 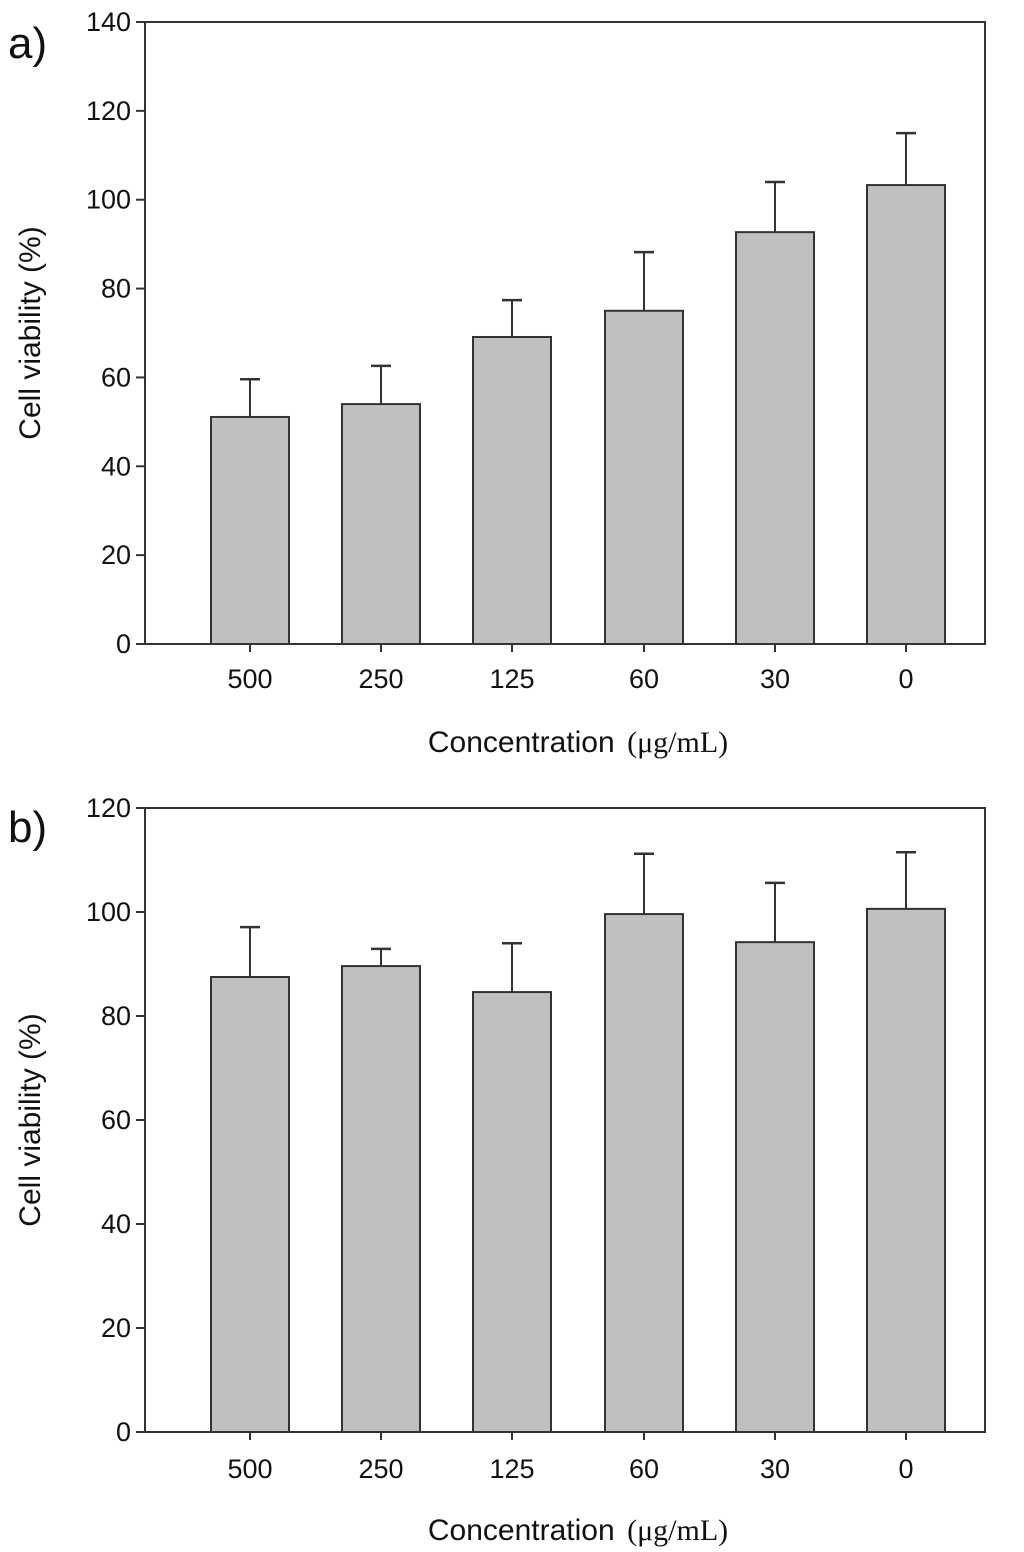 I want to click on y-tick-label-a: 40, so click(x=116, y=466).